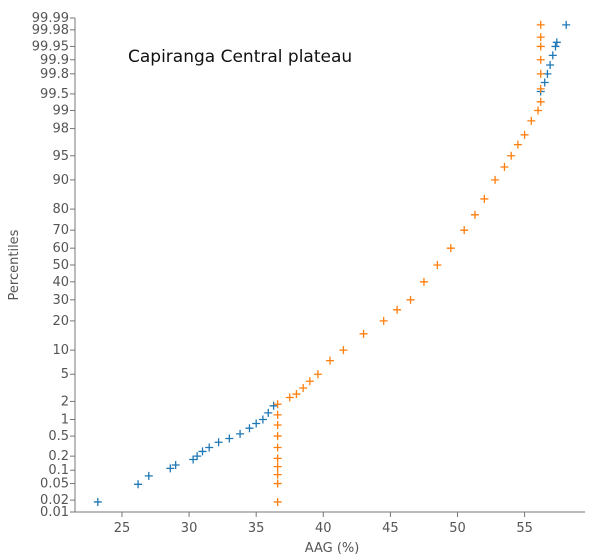 The image size is (595, 558). Describe the element at coordinates (58, 456) in the screenshot. I see `y-tick-label: 0.2` at that location.